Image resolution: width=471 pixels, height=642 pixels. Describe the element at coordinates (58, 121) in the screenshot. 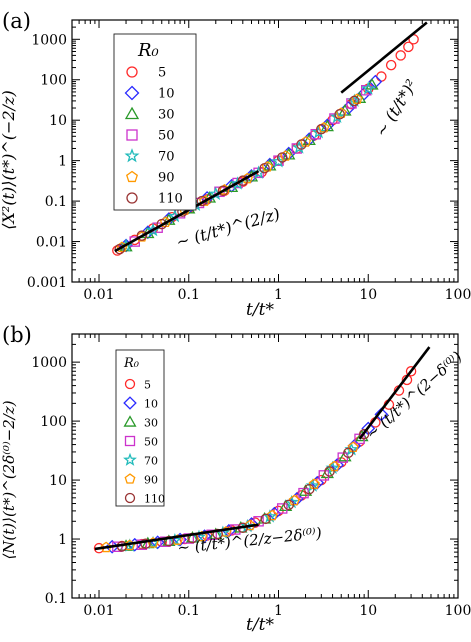

I see `panel-a-y-tick-label: 10` at that location.